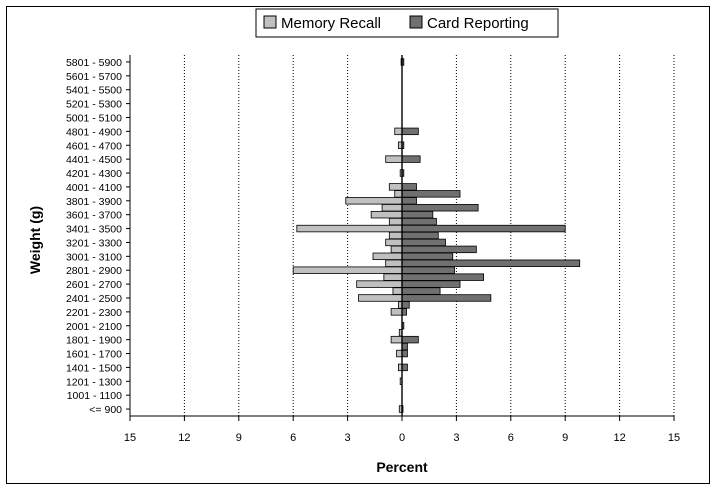 The height and width of the screenshot is (496, 718). What do you see at coordinates (94, 202) in the screenshot?
I see `y-category-label: 3801 - 3900` at bounding box center [94, 202].